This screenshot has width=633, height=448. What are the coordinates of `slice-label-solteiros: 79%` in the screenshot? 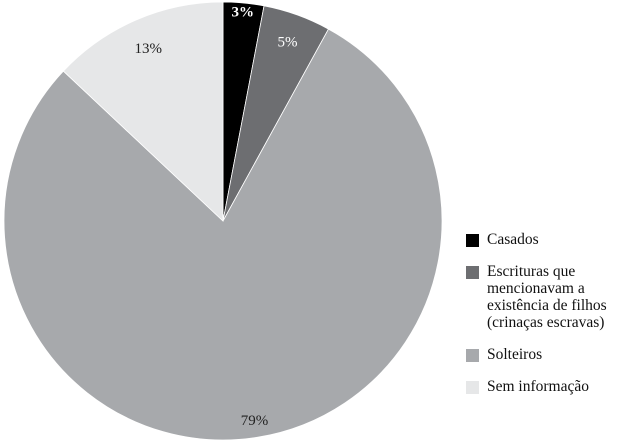 It's located at (255, 421).